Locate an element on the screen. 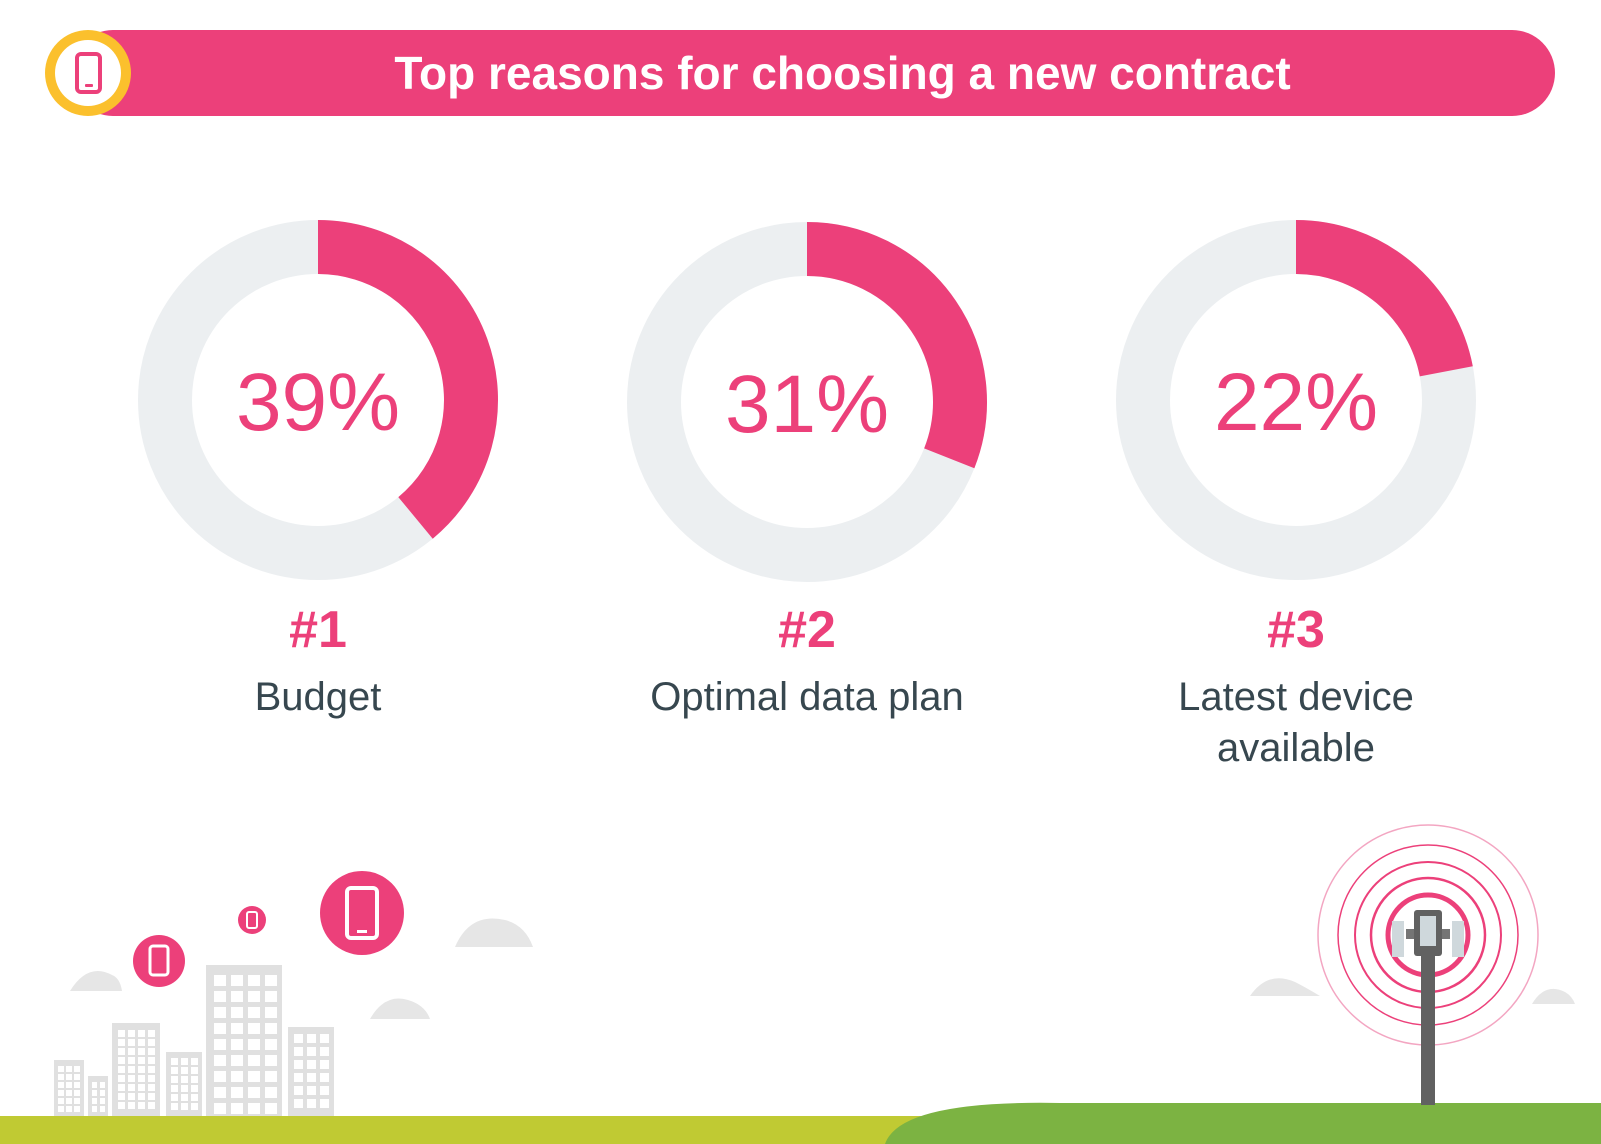 The image size is (1601, 1144). title-bar: Top reasons for choosing a new contract is located at coordinates (812, 73).